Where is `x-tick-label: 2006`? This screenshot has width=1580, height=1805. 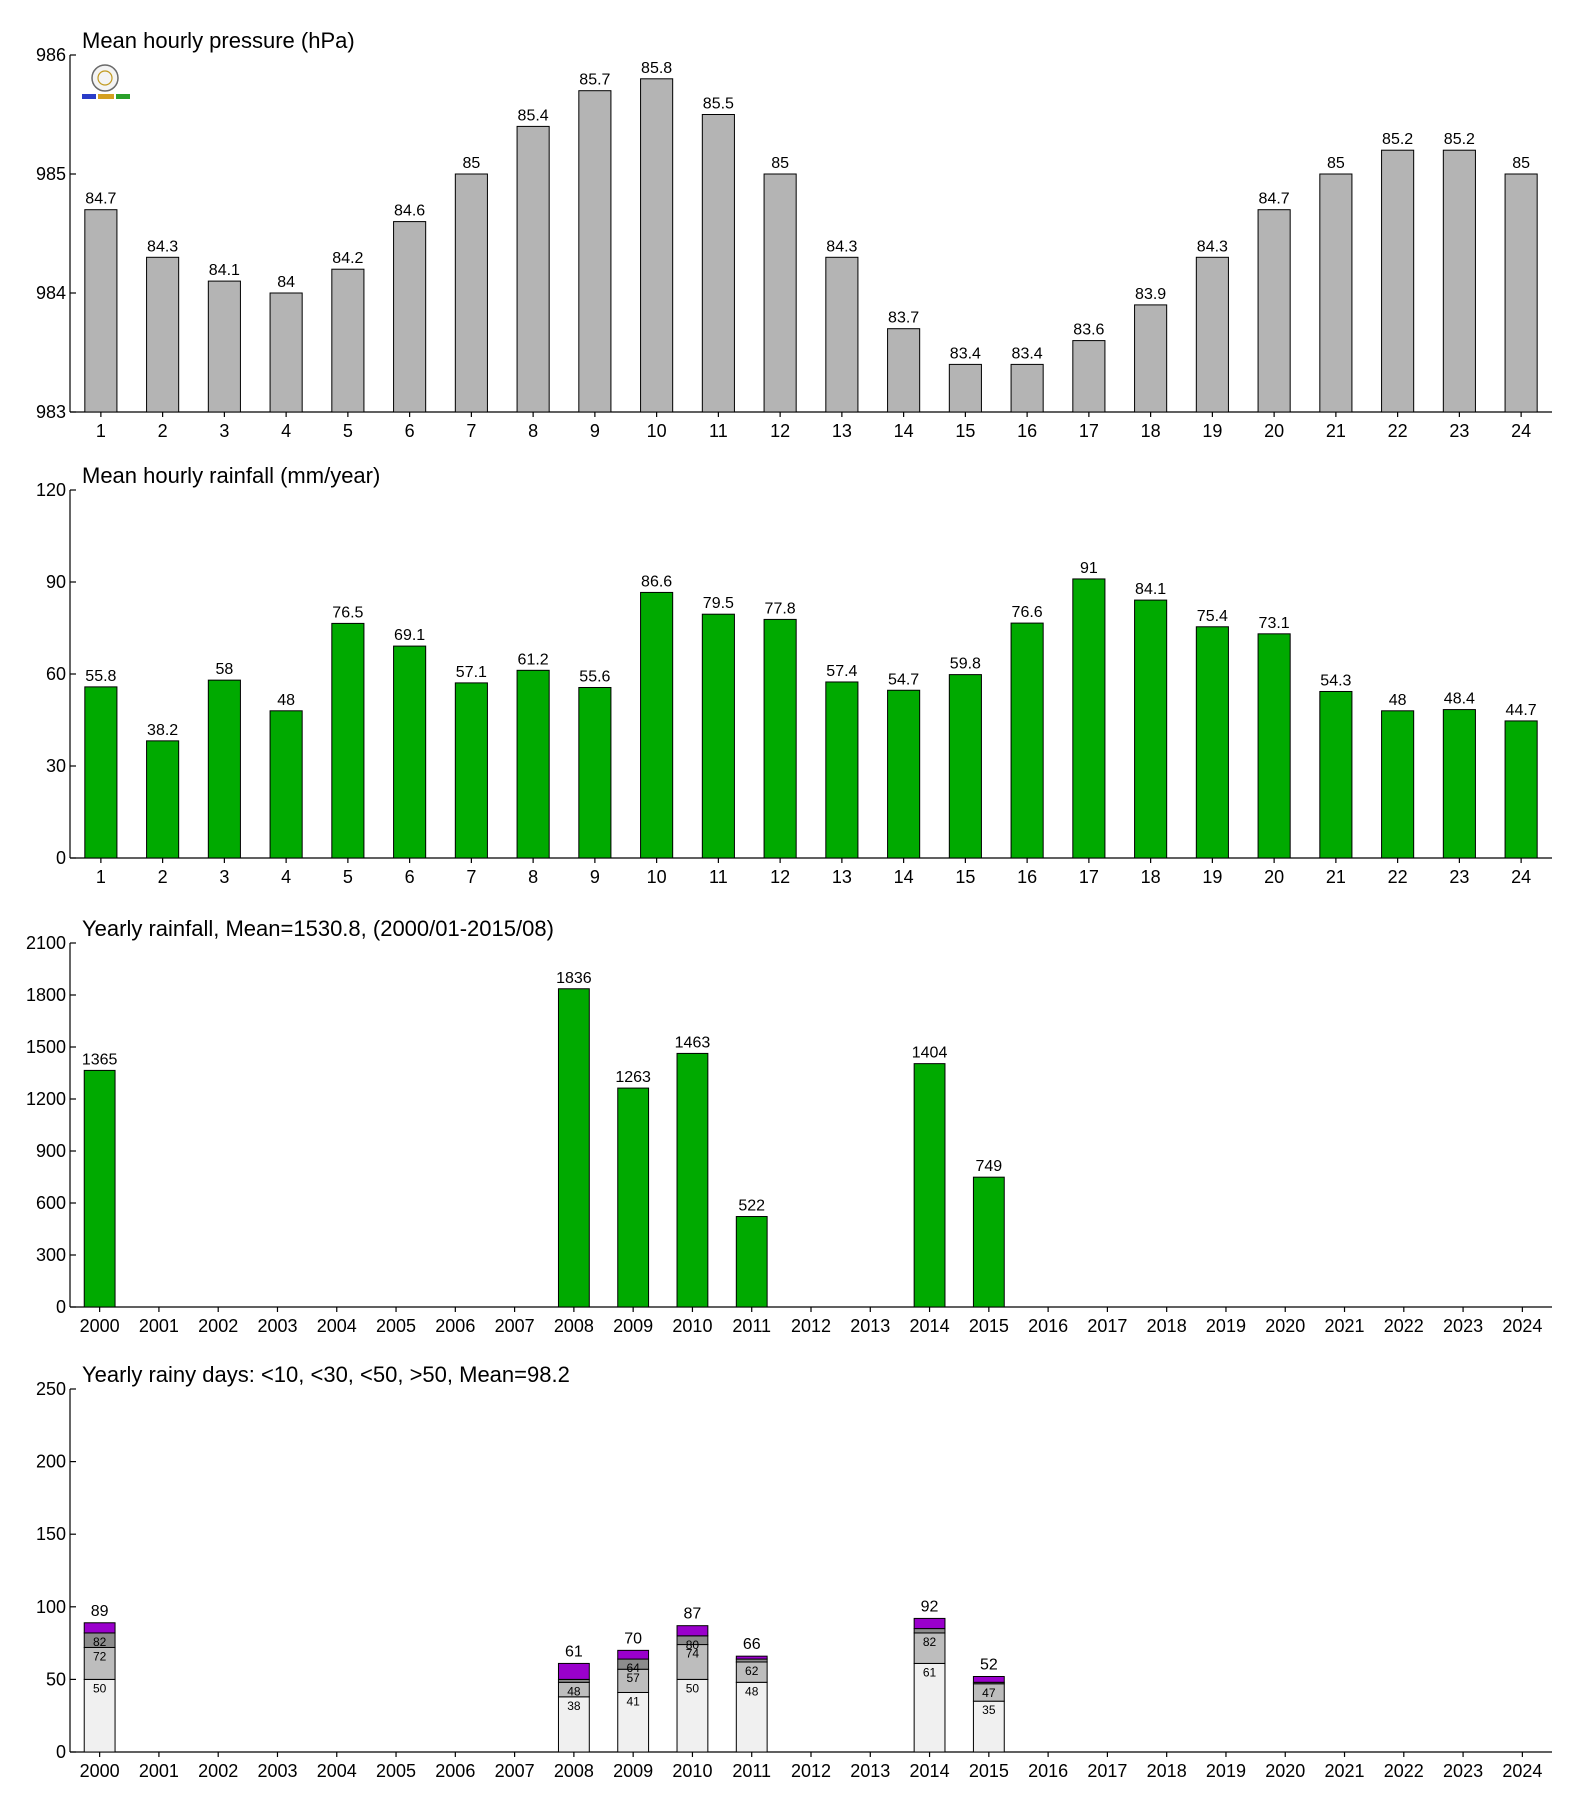
x-tick-label: 2006 is located at coordinates (455, 1771).